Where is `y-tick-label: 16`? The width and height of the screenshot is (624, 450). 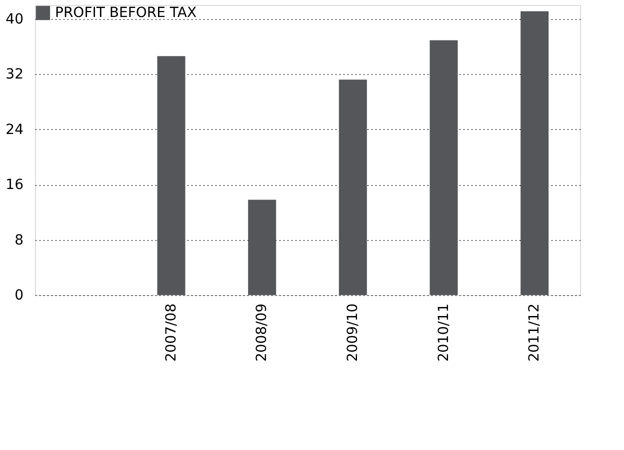
y-tick-label: 16 is located at coordinates (15, 185).